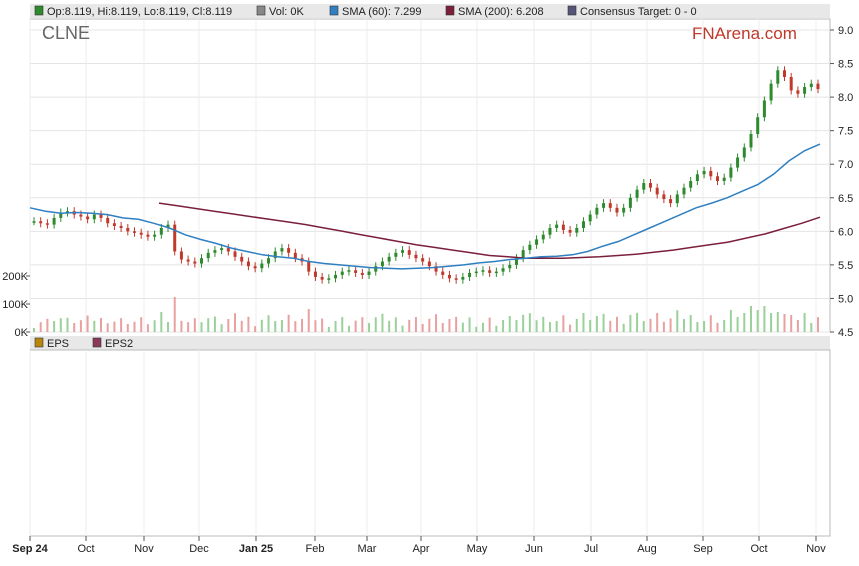 Image resolution: width=859 pixels, height=566 pixels. Describe the element at coordinates (367, 549) in the screenshot. I see `x-tick-label: Mar` at that location.